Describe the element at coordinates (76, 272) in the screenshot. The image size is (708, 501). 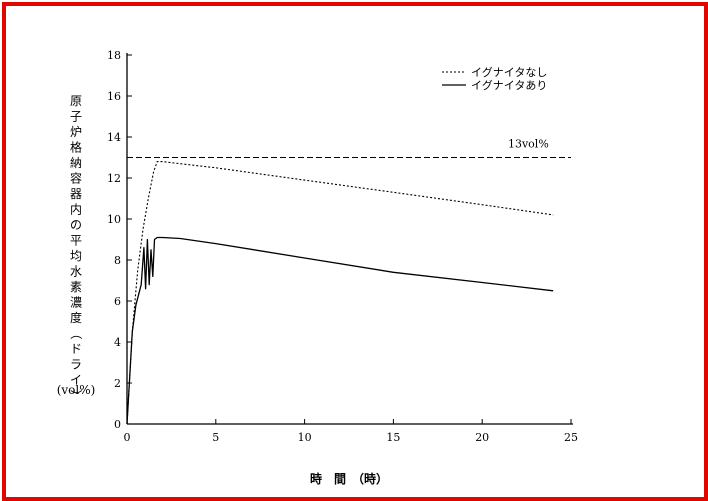
I see `y-axis-title-char: 水` at that location.